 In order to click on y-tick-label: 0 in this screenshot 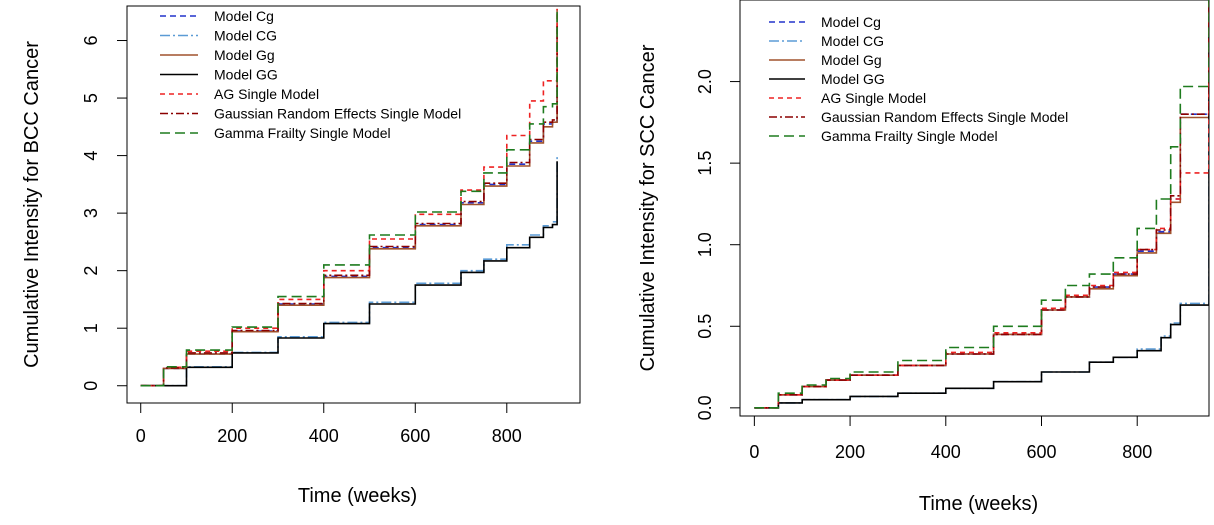, I will do `click(91, 386)`.